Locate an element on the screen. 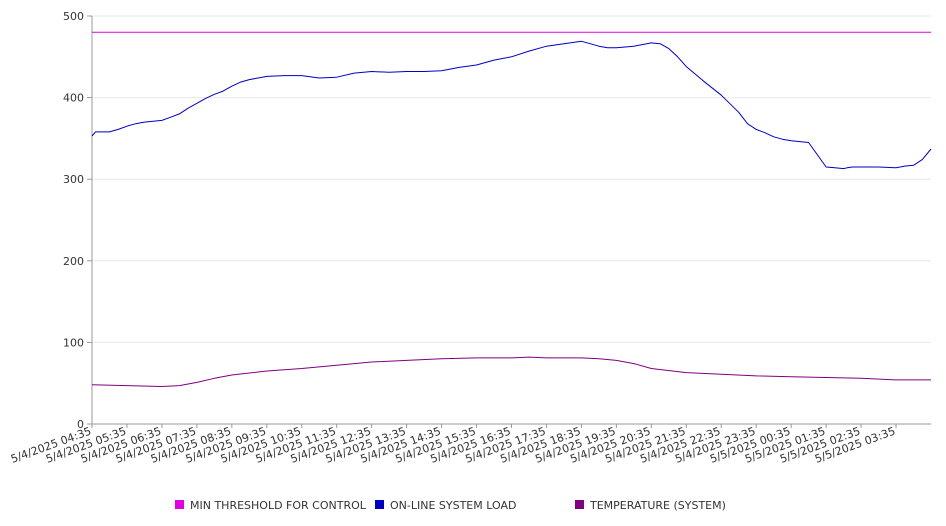  y-tick-label-0: 0 is located at coordinates (80, 424).